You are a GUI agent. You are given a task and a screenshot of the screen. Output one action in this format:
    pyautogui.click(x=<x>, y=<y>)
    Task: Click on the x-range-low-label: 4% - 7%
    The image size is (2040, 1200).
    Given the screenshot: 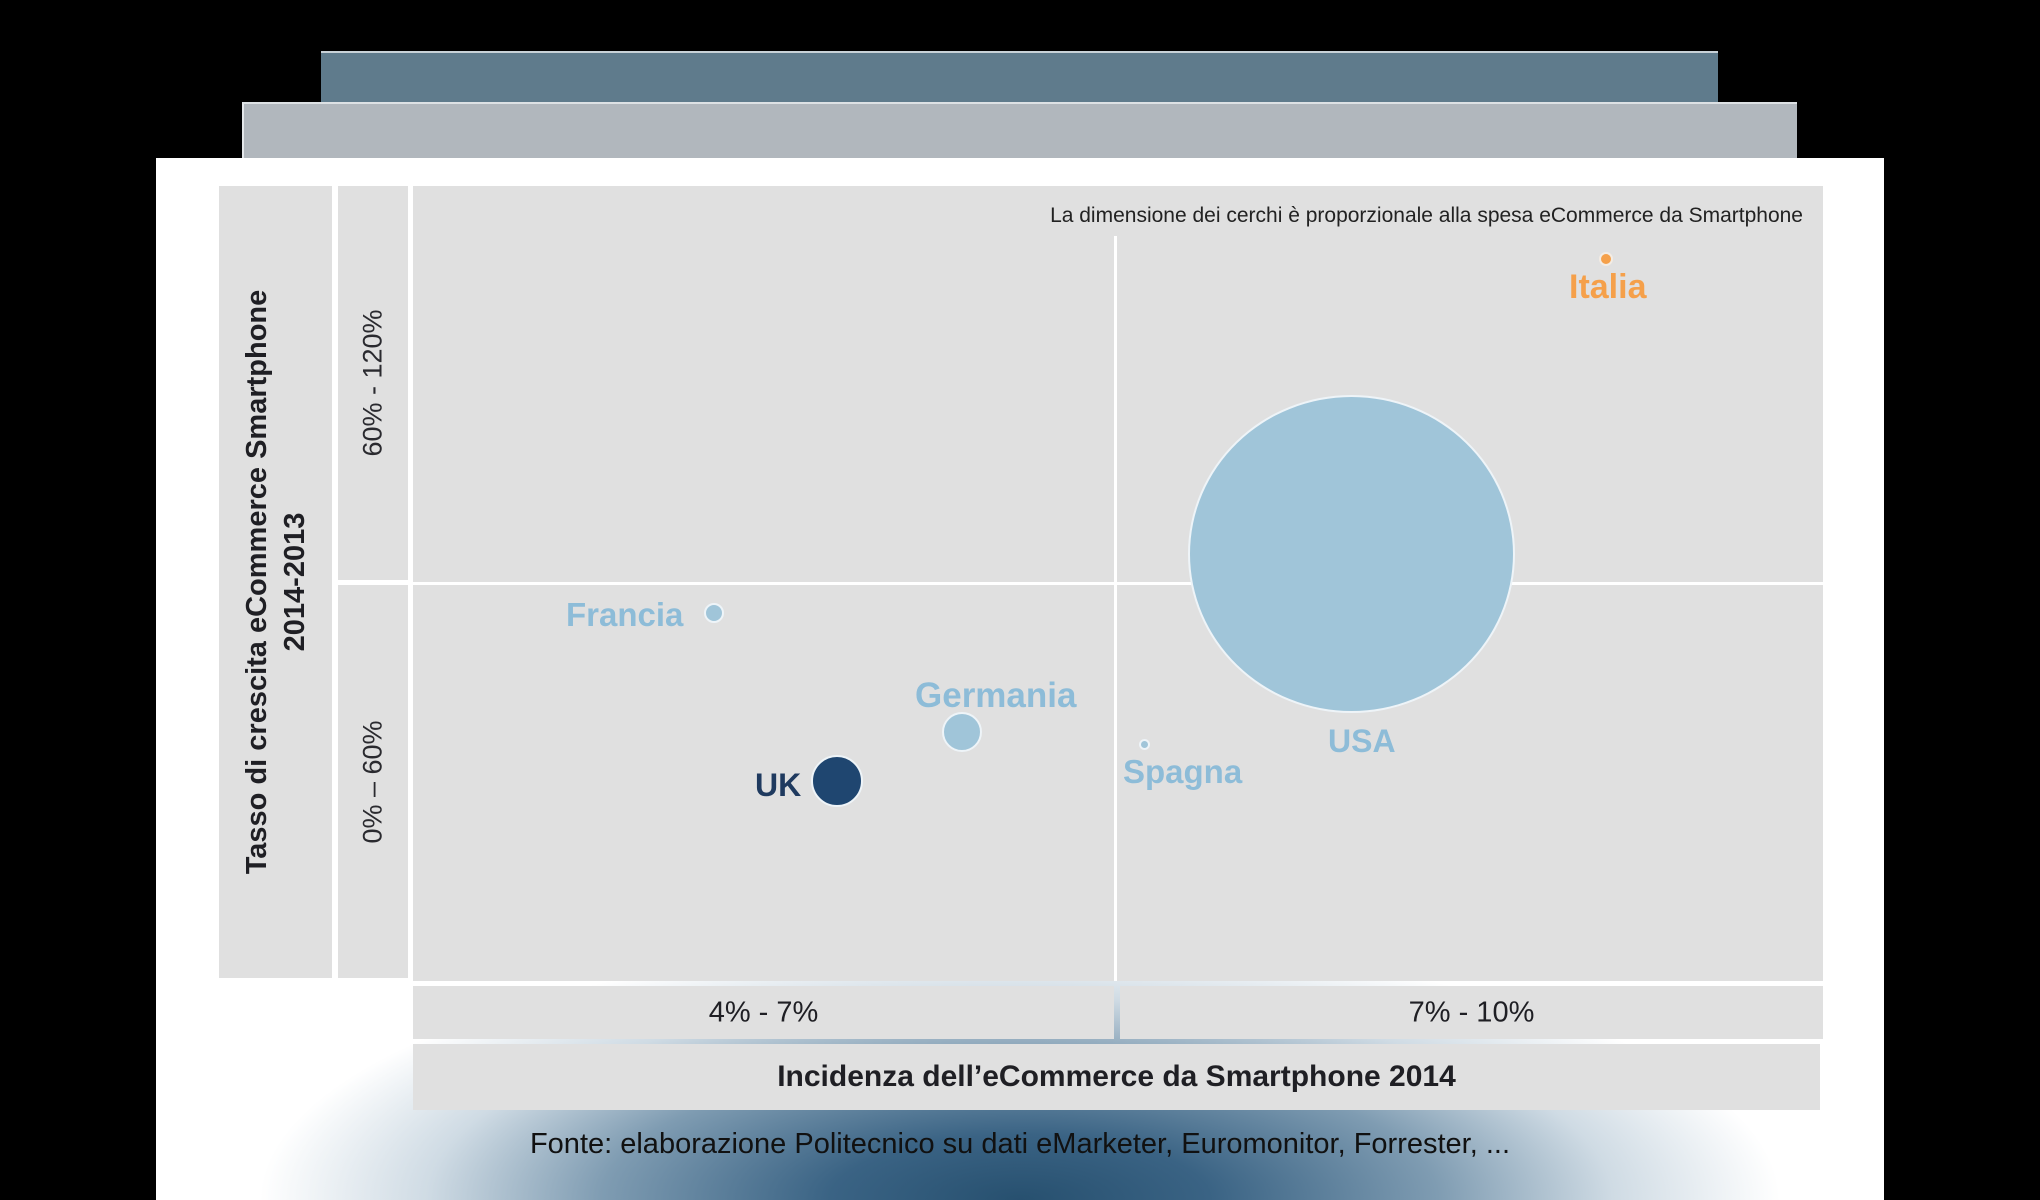 What is the action you would take?
    pyautogui.click(x=763, y=1012)
    